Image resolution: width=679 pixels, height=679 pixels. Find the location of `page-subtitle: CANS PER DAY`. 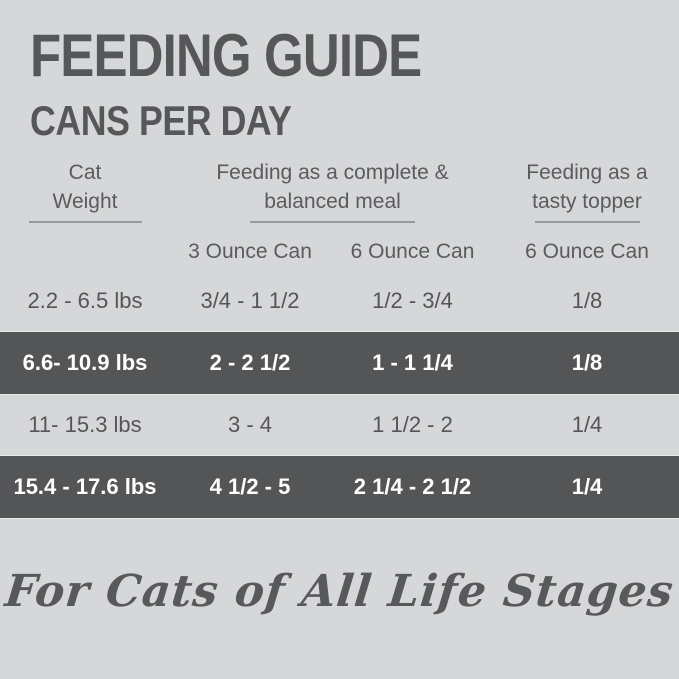

page-subtitle: CANS PER DAY is located at coordinates (161, 120).